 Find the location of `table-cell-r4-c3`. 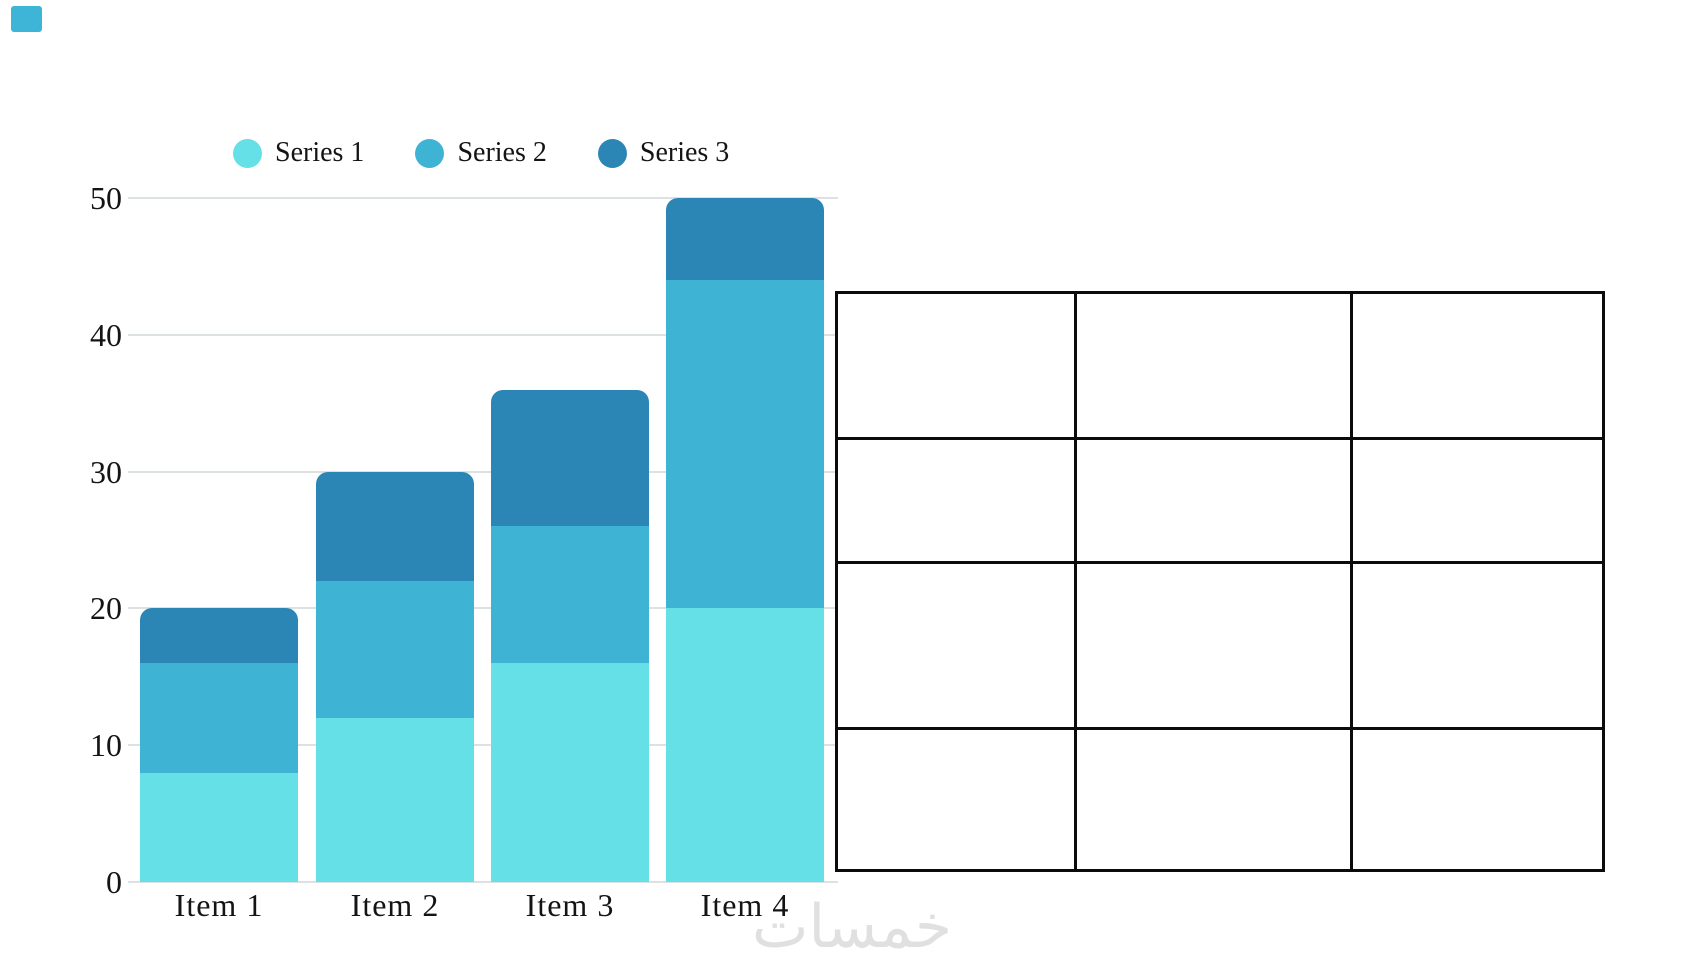

table-cell-r4-c3 is located at coordinates (1476, 798).